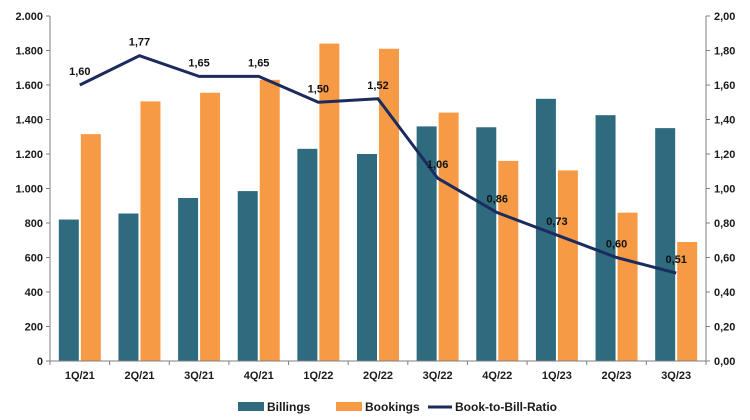 Image resolution: width=750 pixels, height=420 pixels. Describe the element at coordinates (29, 86) in the screenshot. I see `left-tick-label: 1.600` at that location.